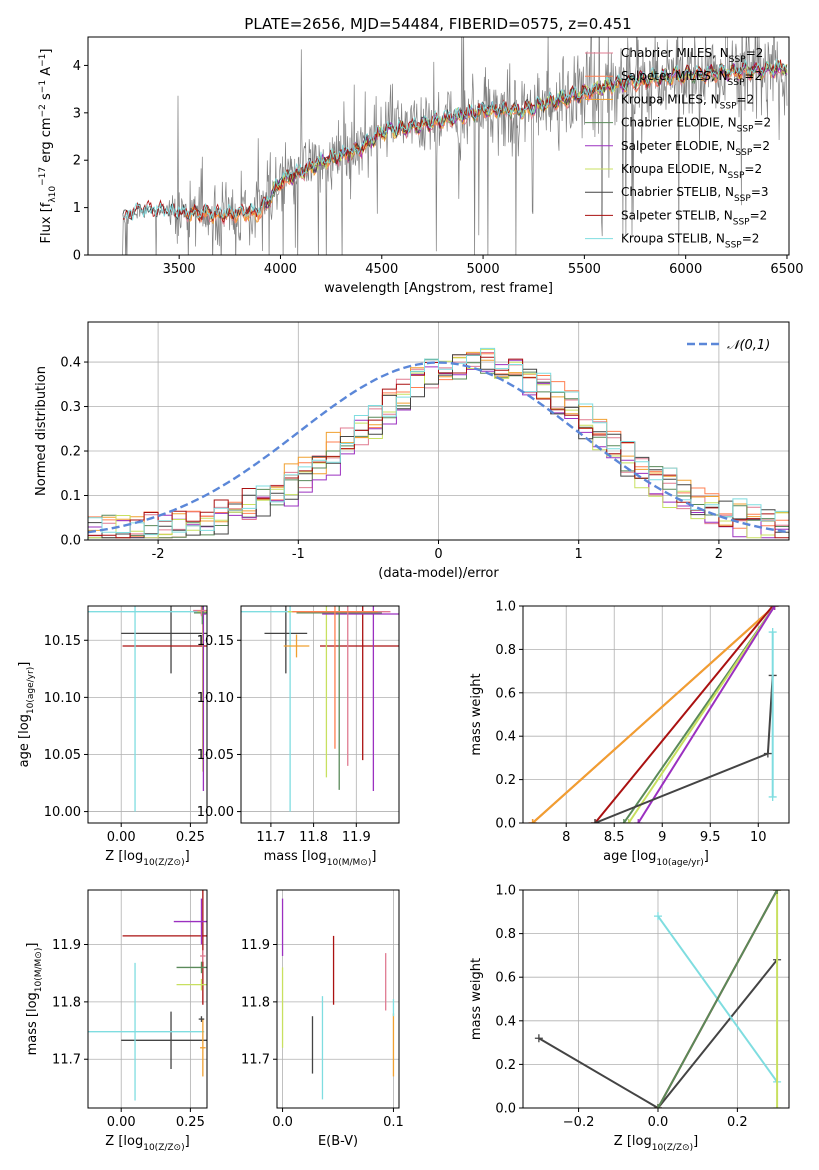 This screenshot has width=819, height=1170. What do you see at coordinates (70, 407) in the screenshot?
I see `y-tick-label: 0.3` at bounding box center [70, 407].